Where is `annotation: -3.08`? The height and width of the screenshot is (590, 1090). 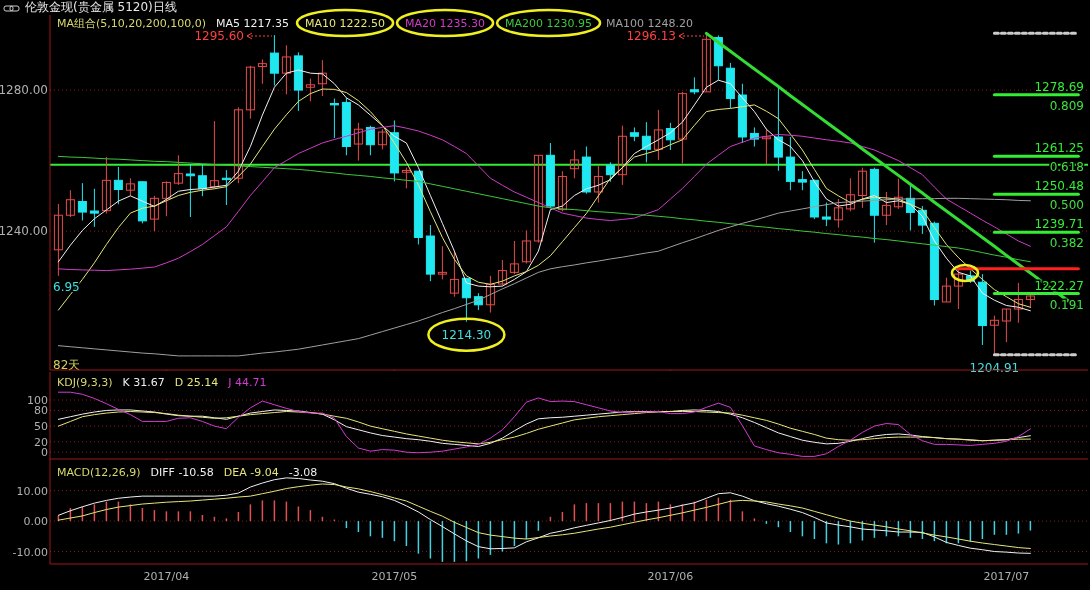
annotation: -3.08 is located at coordinates (303, 472).